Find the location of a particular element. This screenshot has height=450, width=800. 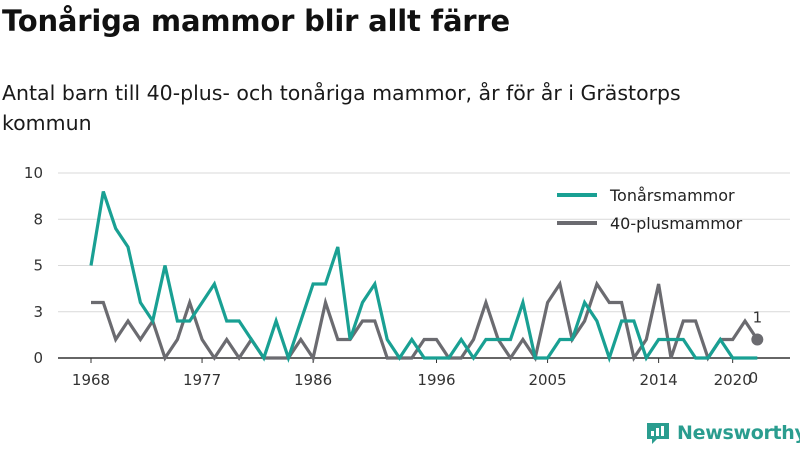

y-tick-label: 10 is located at coordinates (33, 173).